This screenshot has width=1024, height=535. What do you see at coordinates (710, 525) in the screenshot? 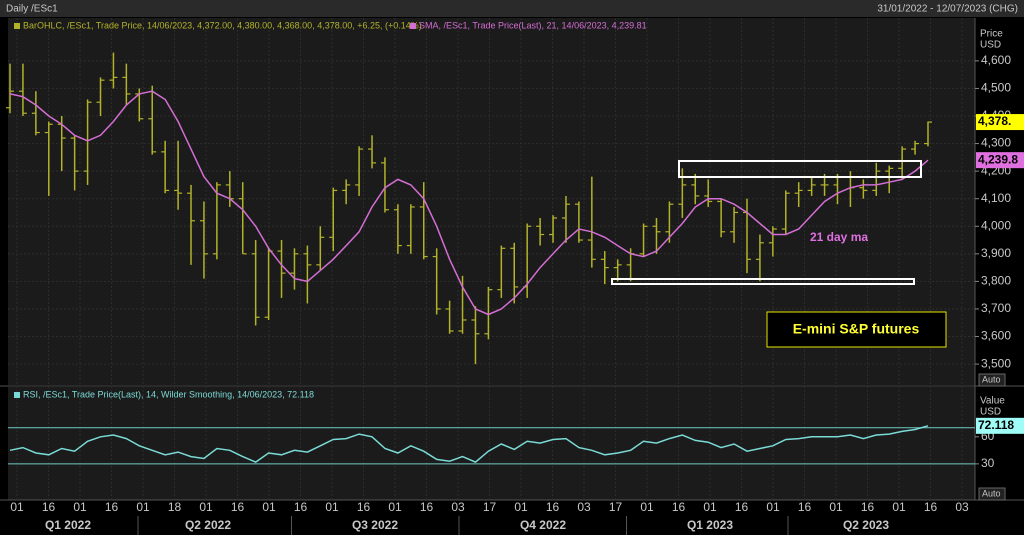
I see `quarter-label: Q1 2023` at bounding box center [710, 525].